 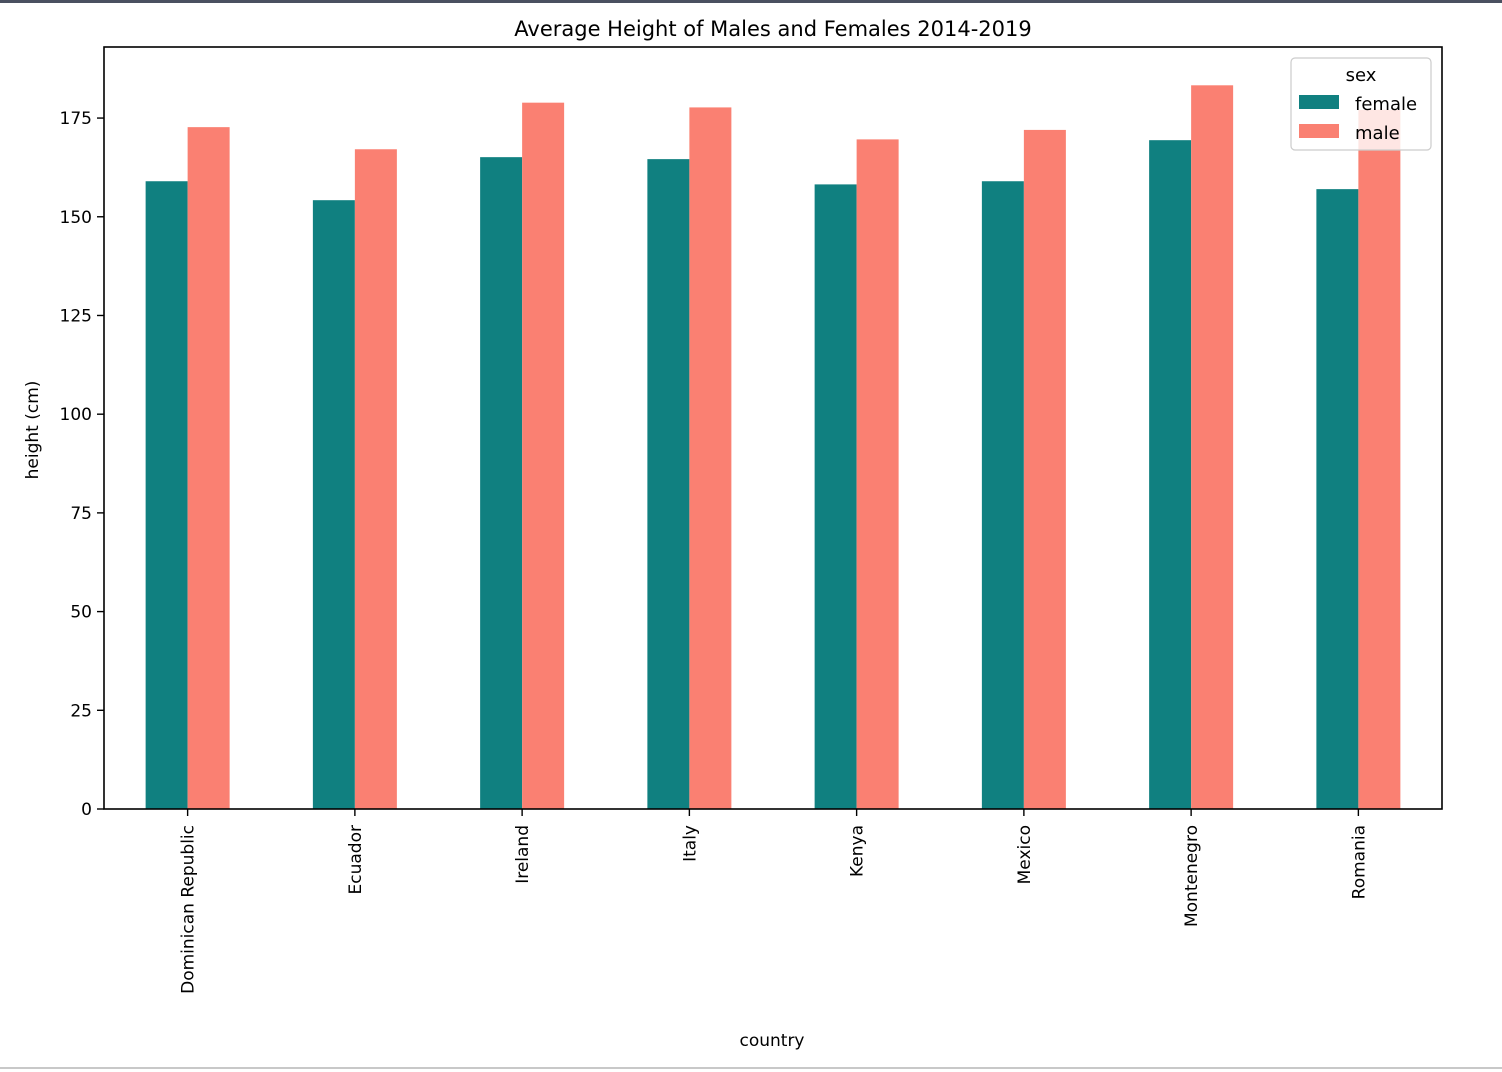 What do you see at coordinates (543, 455) in the screenshot?
I see `bar-male-ireland` at bounding box center [543, 455].